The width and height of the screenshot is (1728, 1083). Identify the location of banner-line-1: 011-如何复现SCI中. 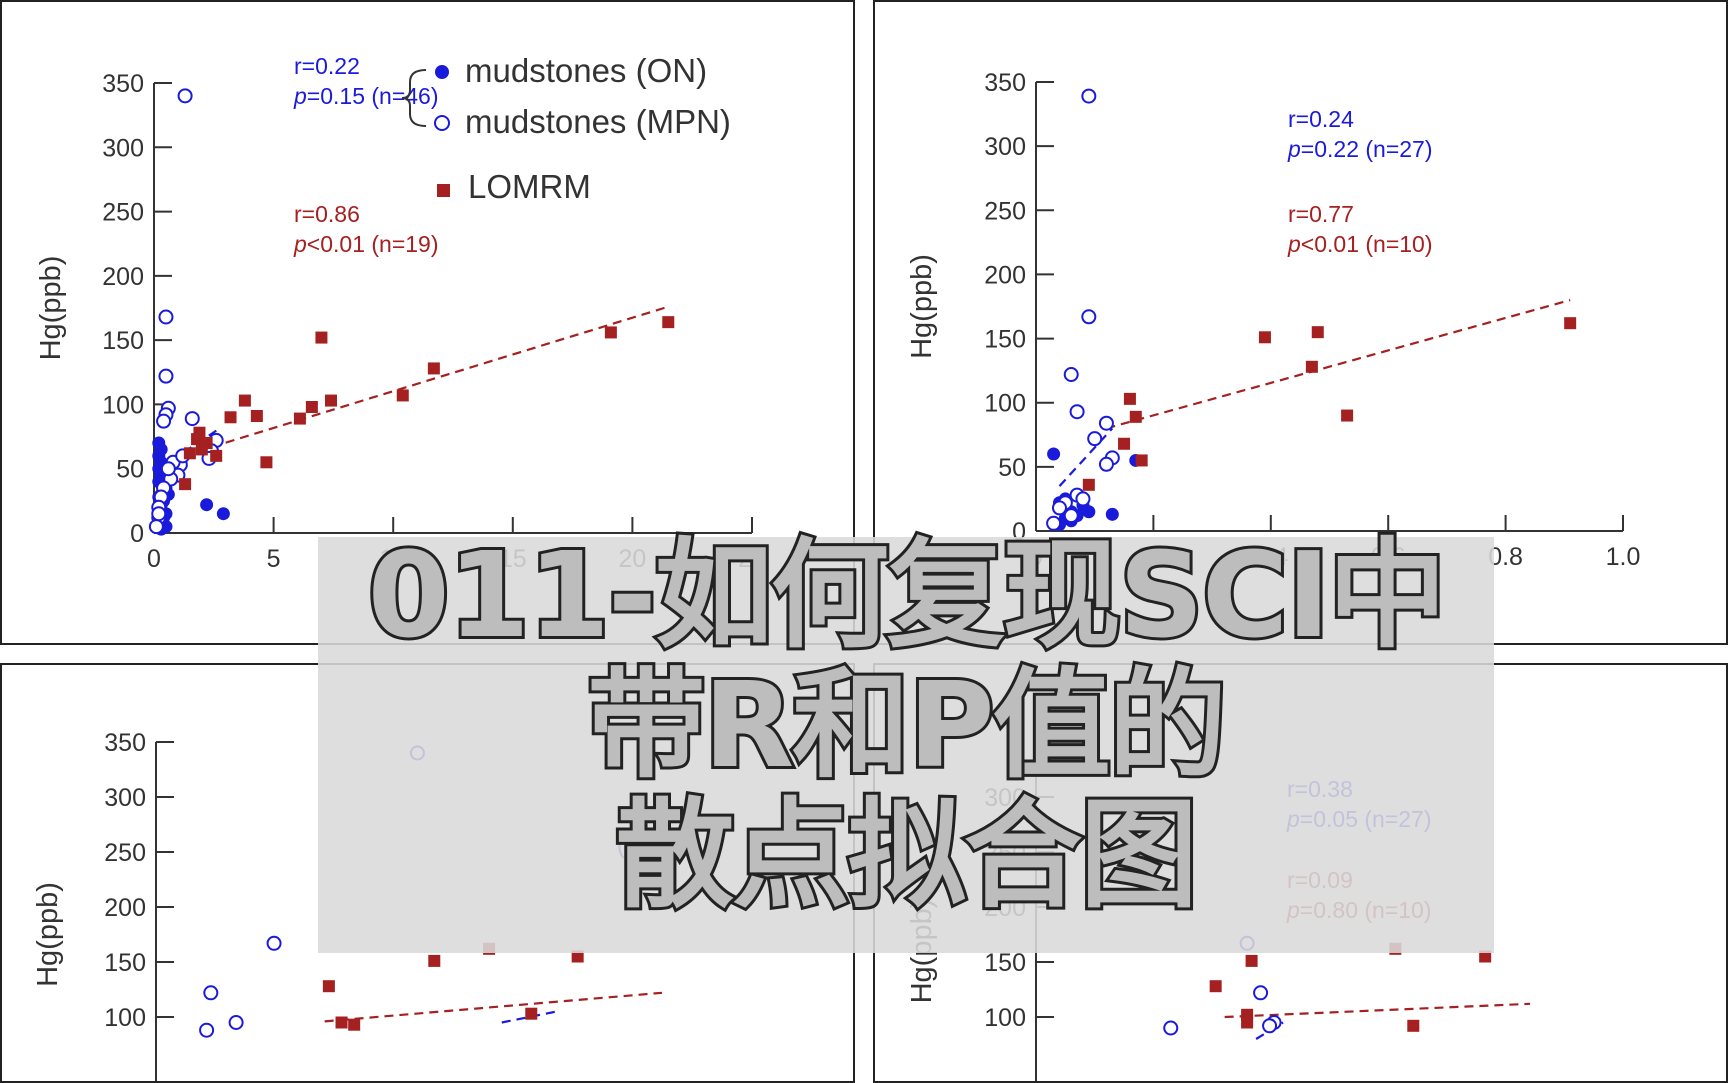
(907, 595).